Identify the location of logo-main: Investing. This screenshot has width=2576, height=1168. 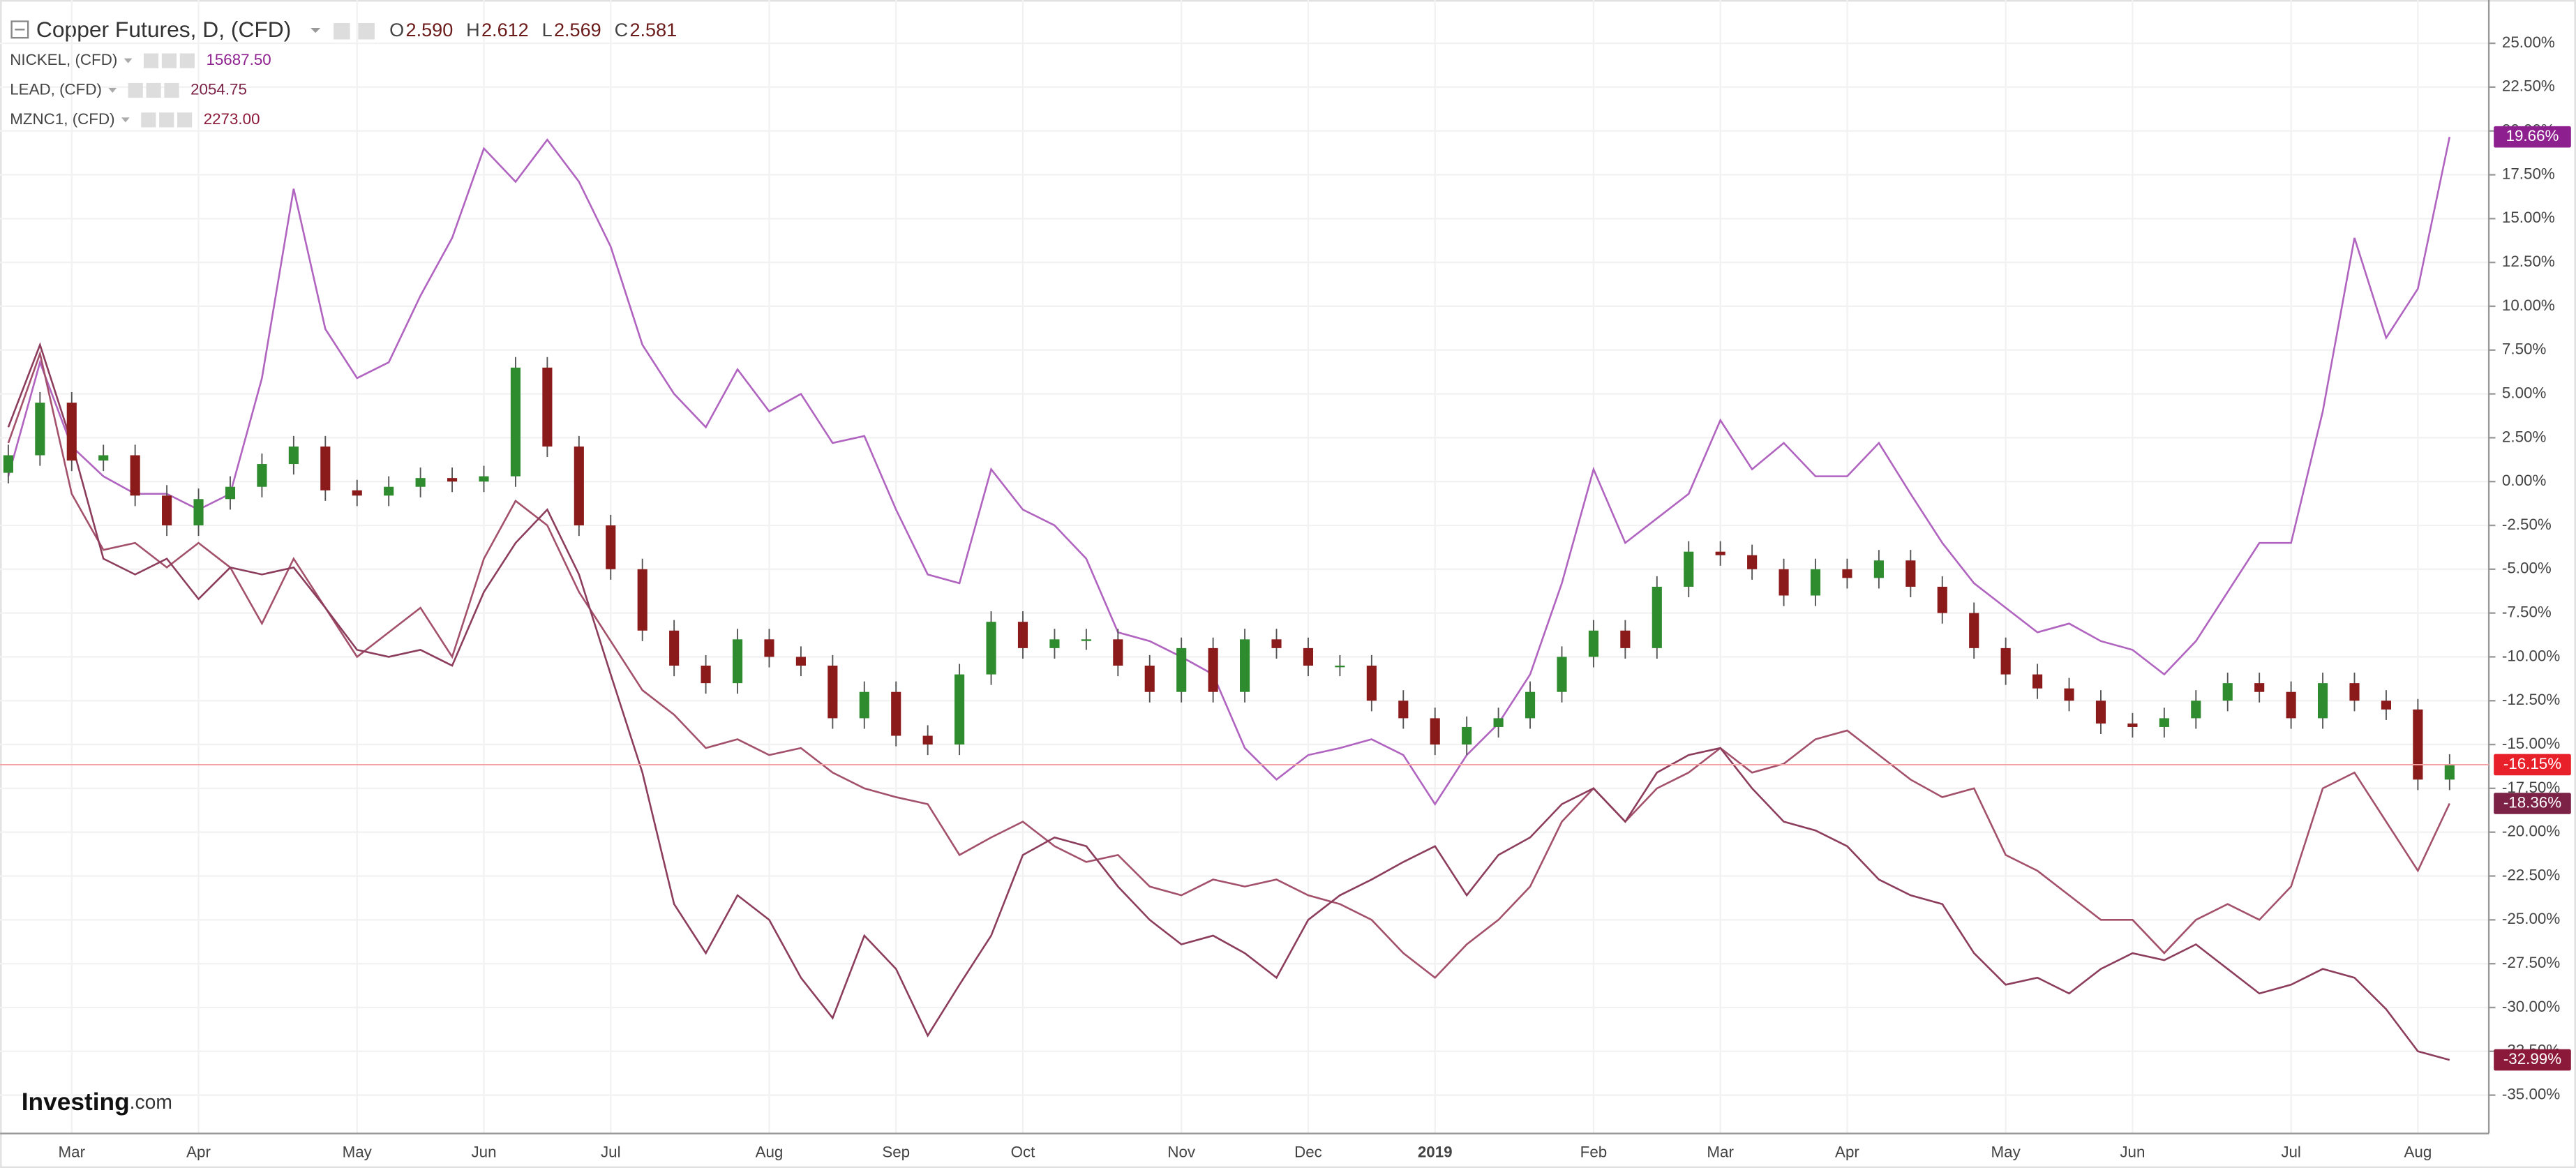
(76, 1102).